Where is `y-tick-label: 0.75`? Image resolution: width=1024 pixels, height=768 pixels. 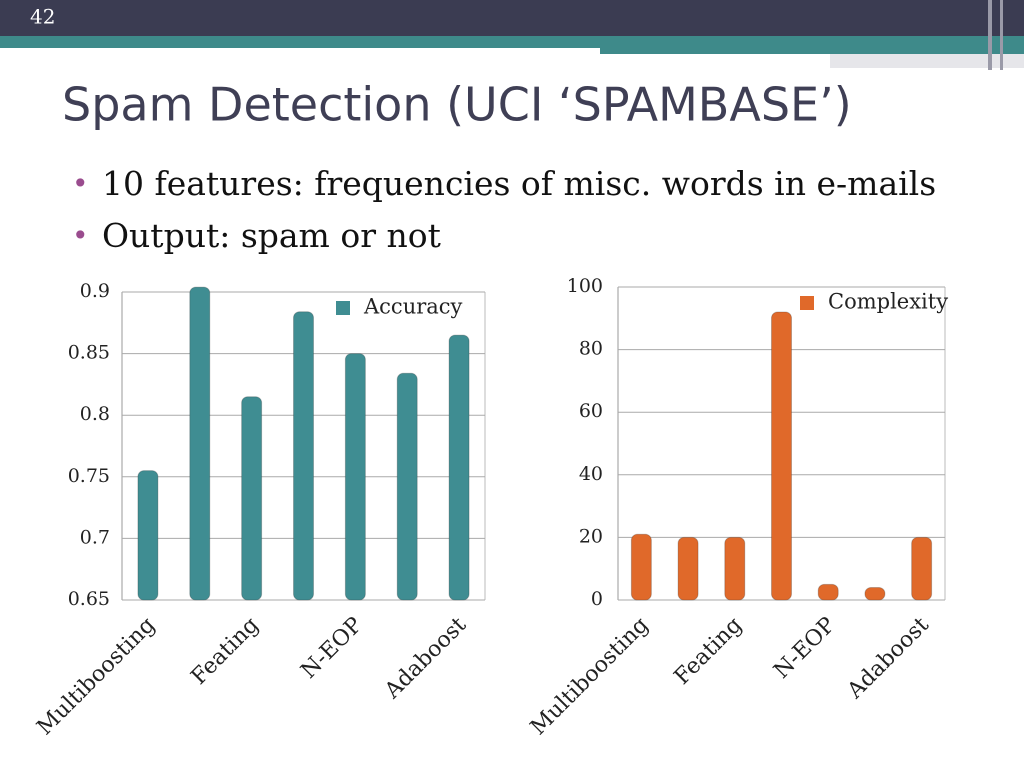 y-tick-label: 0.75 is located at coordinates (89, 476).